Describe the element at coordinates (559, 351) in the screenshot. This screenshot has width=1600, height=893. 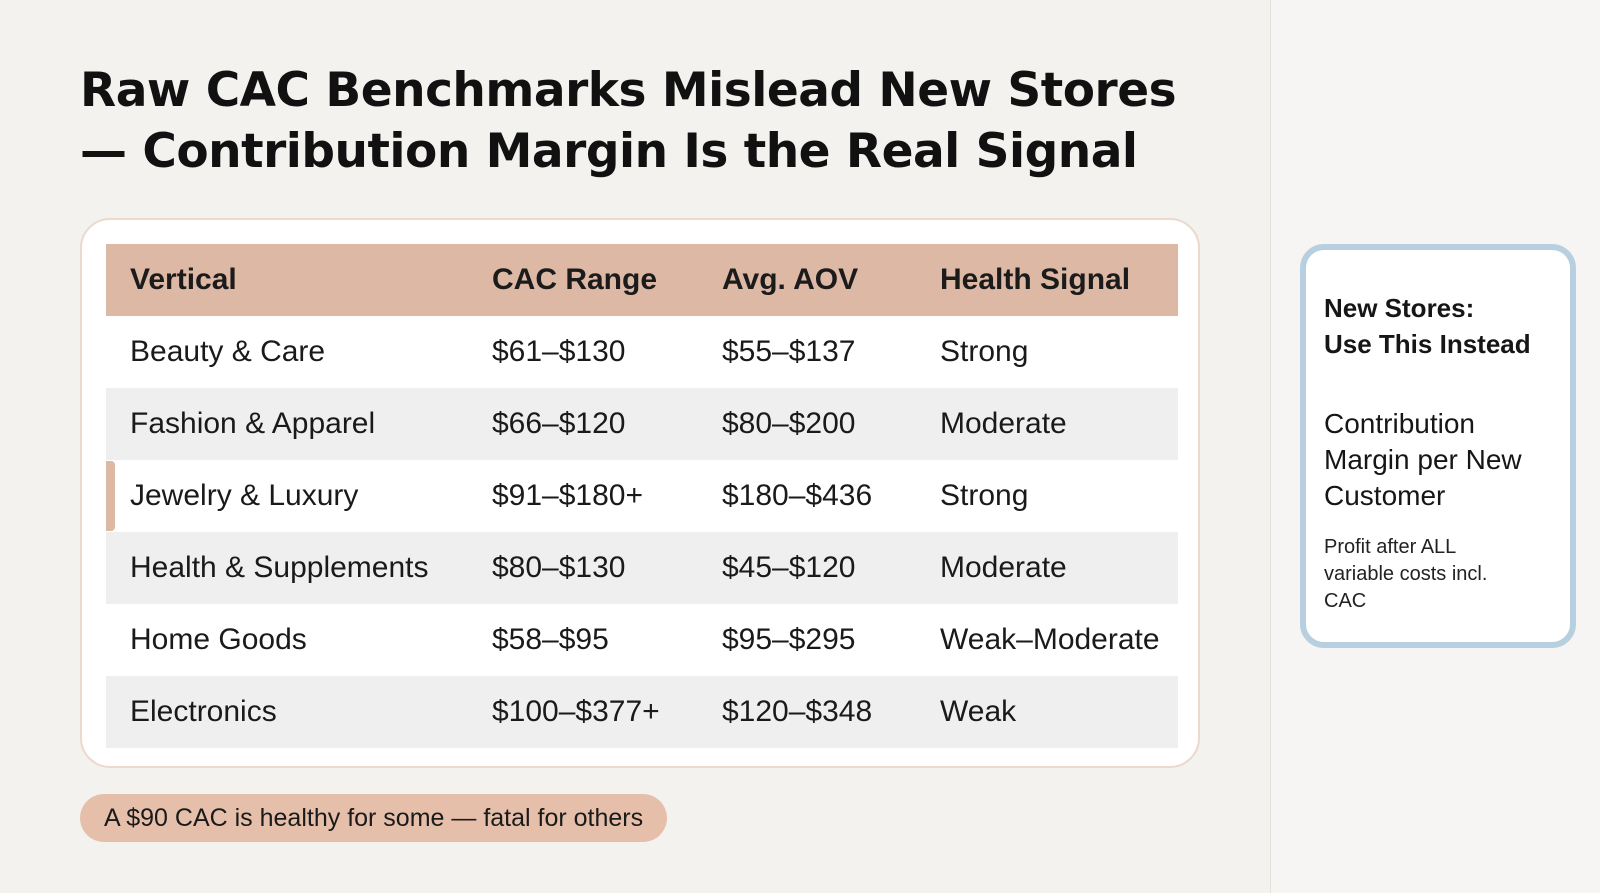
I see `cac-range-cell: $61–$130` at that location.